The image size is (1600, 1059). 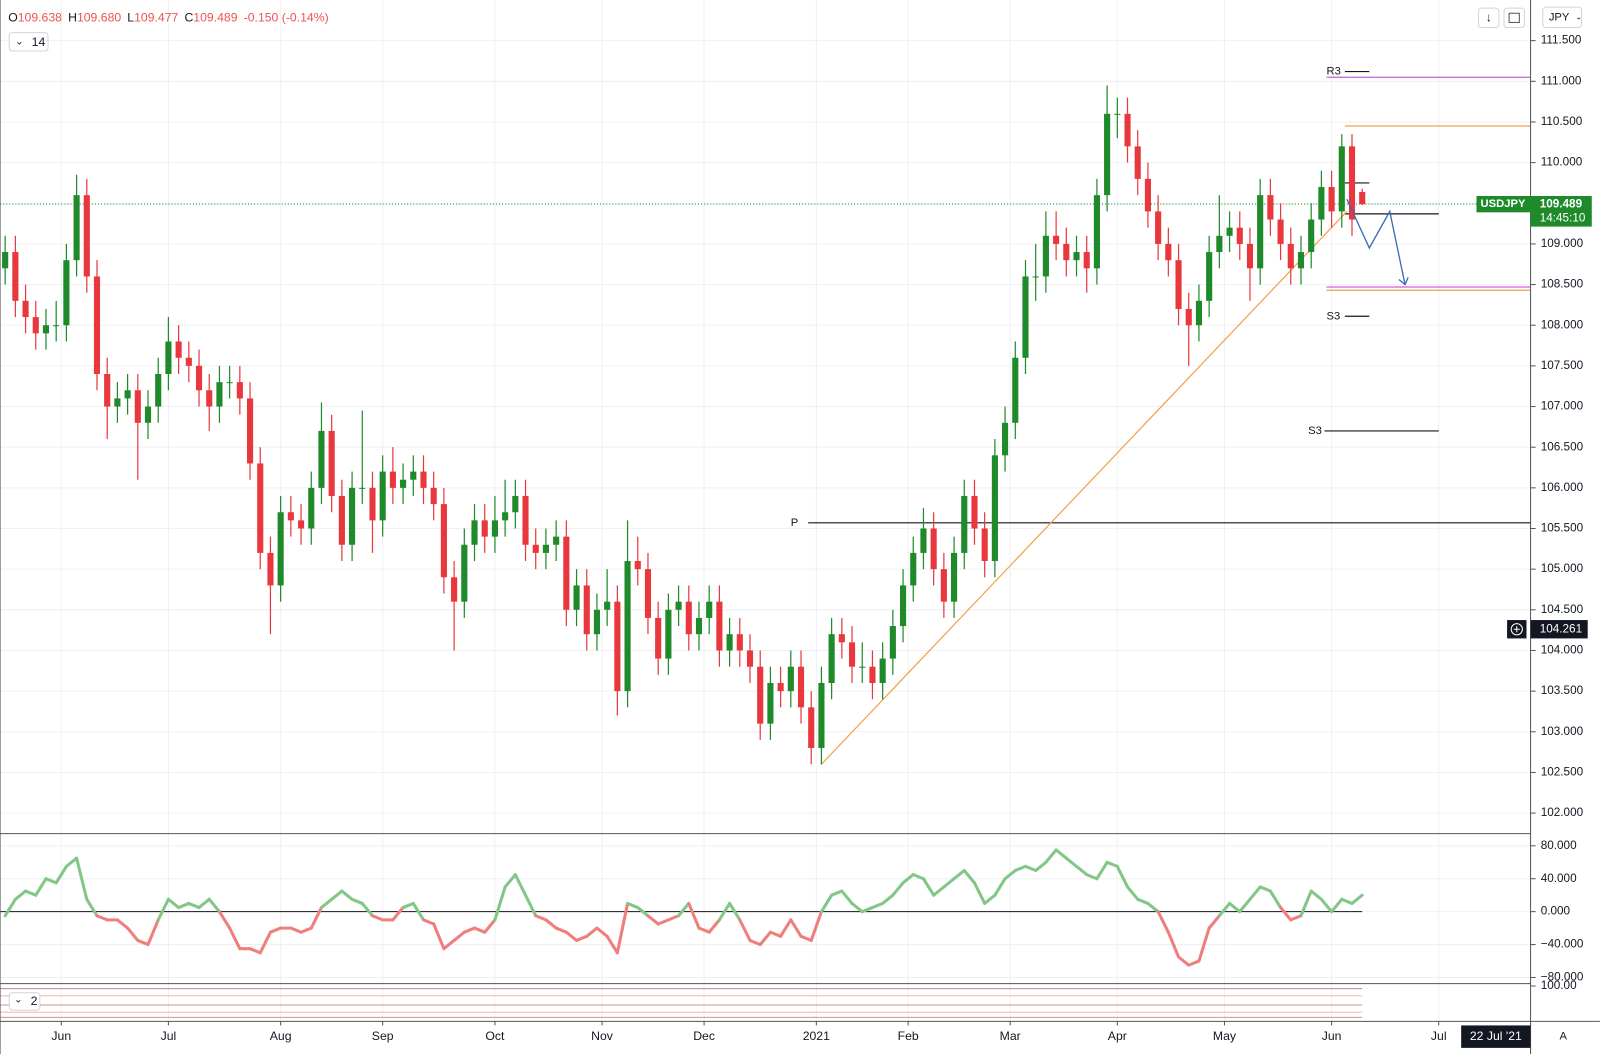 I want to click on currency-button, so click(x=1562, y=17).